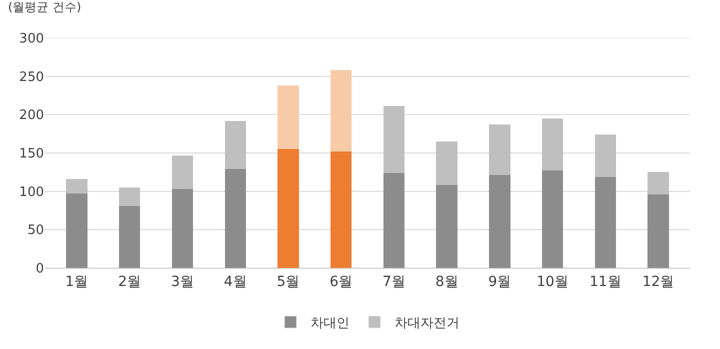 The image size is (720, 349). Describe the element at coordinates (500, 282) in the screenshot. I see `x-tick-label: 9월` at that location.